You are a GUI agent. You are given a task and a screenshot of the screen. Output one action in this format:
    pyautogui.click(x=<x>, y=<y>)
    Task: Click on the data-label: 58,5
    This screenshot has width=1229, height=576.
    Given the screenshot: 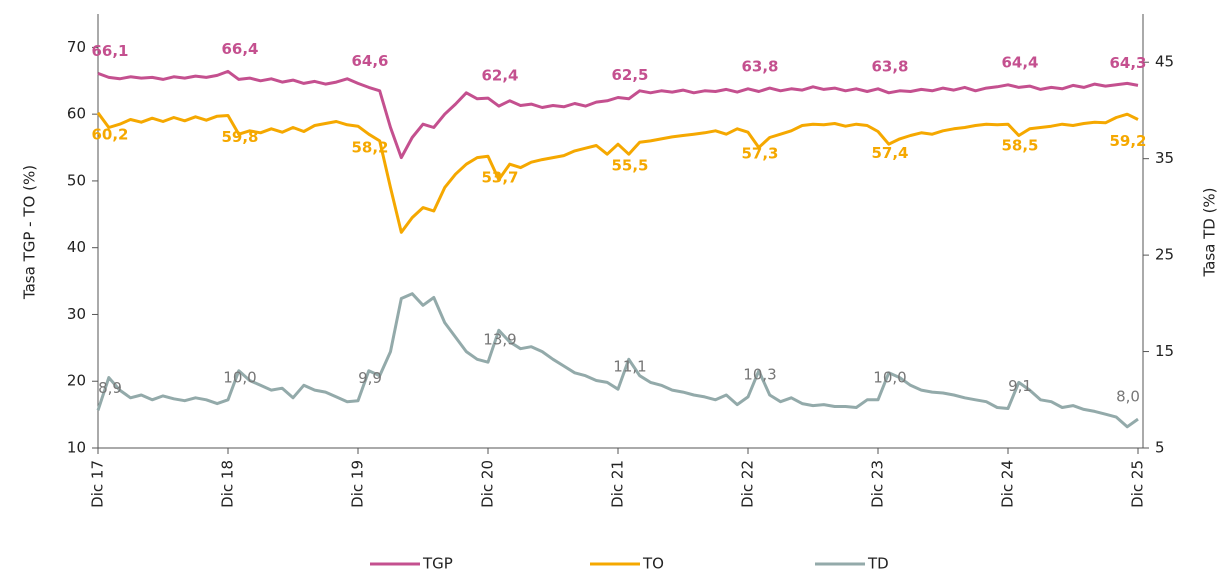 What is the action you would take?
    pyautogui.click(x=1019, y=146)
    